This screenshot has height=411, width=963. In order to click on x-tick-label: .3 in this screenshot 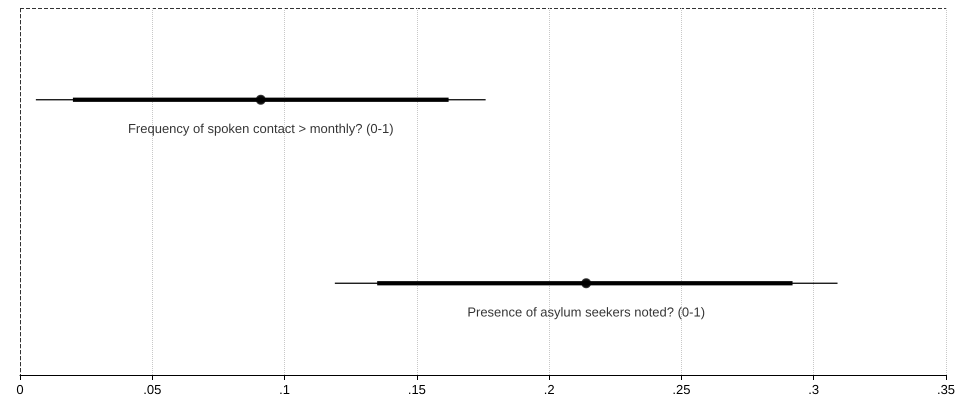, I will do `click(814, 389)`.